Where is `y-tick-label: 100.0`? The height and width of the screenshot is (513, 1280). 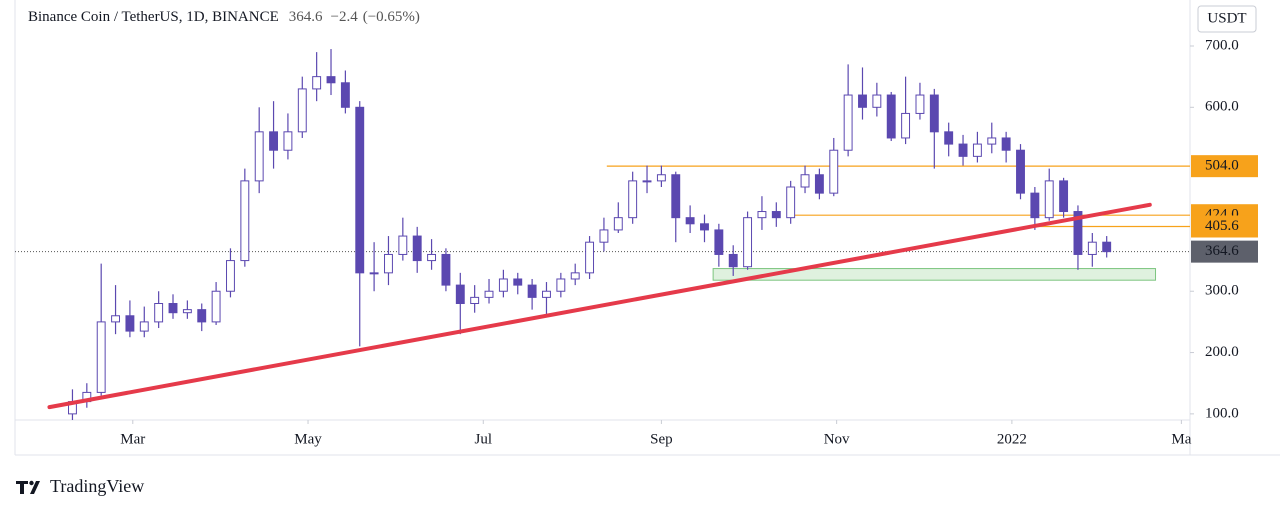
y-tick-label: 100.0 is located at coordinates (1222, 413).